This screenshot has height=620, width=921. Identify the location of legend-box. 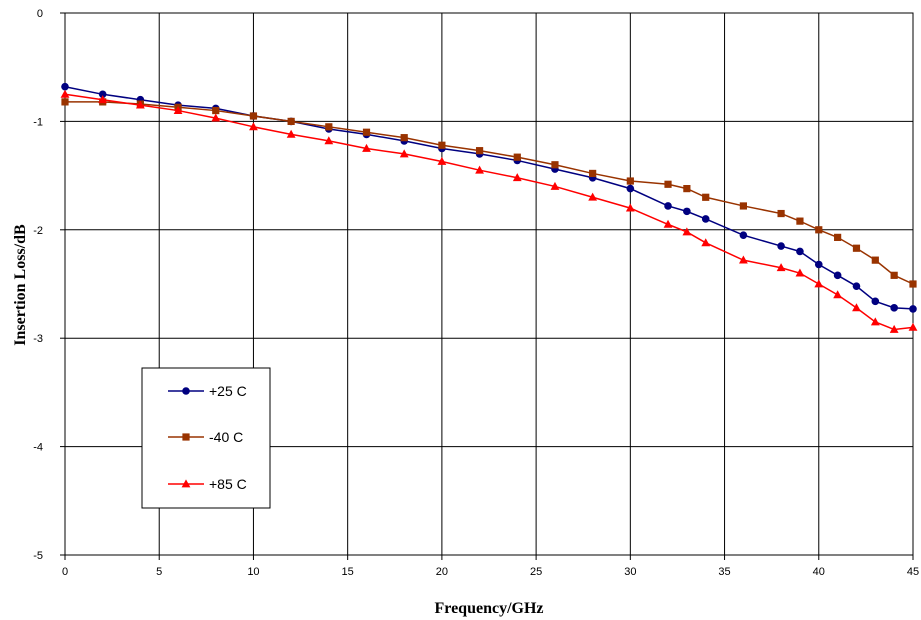
(206, 438).